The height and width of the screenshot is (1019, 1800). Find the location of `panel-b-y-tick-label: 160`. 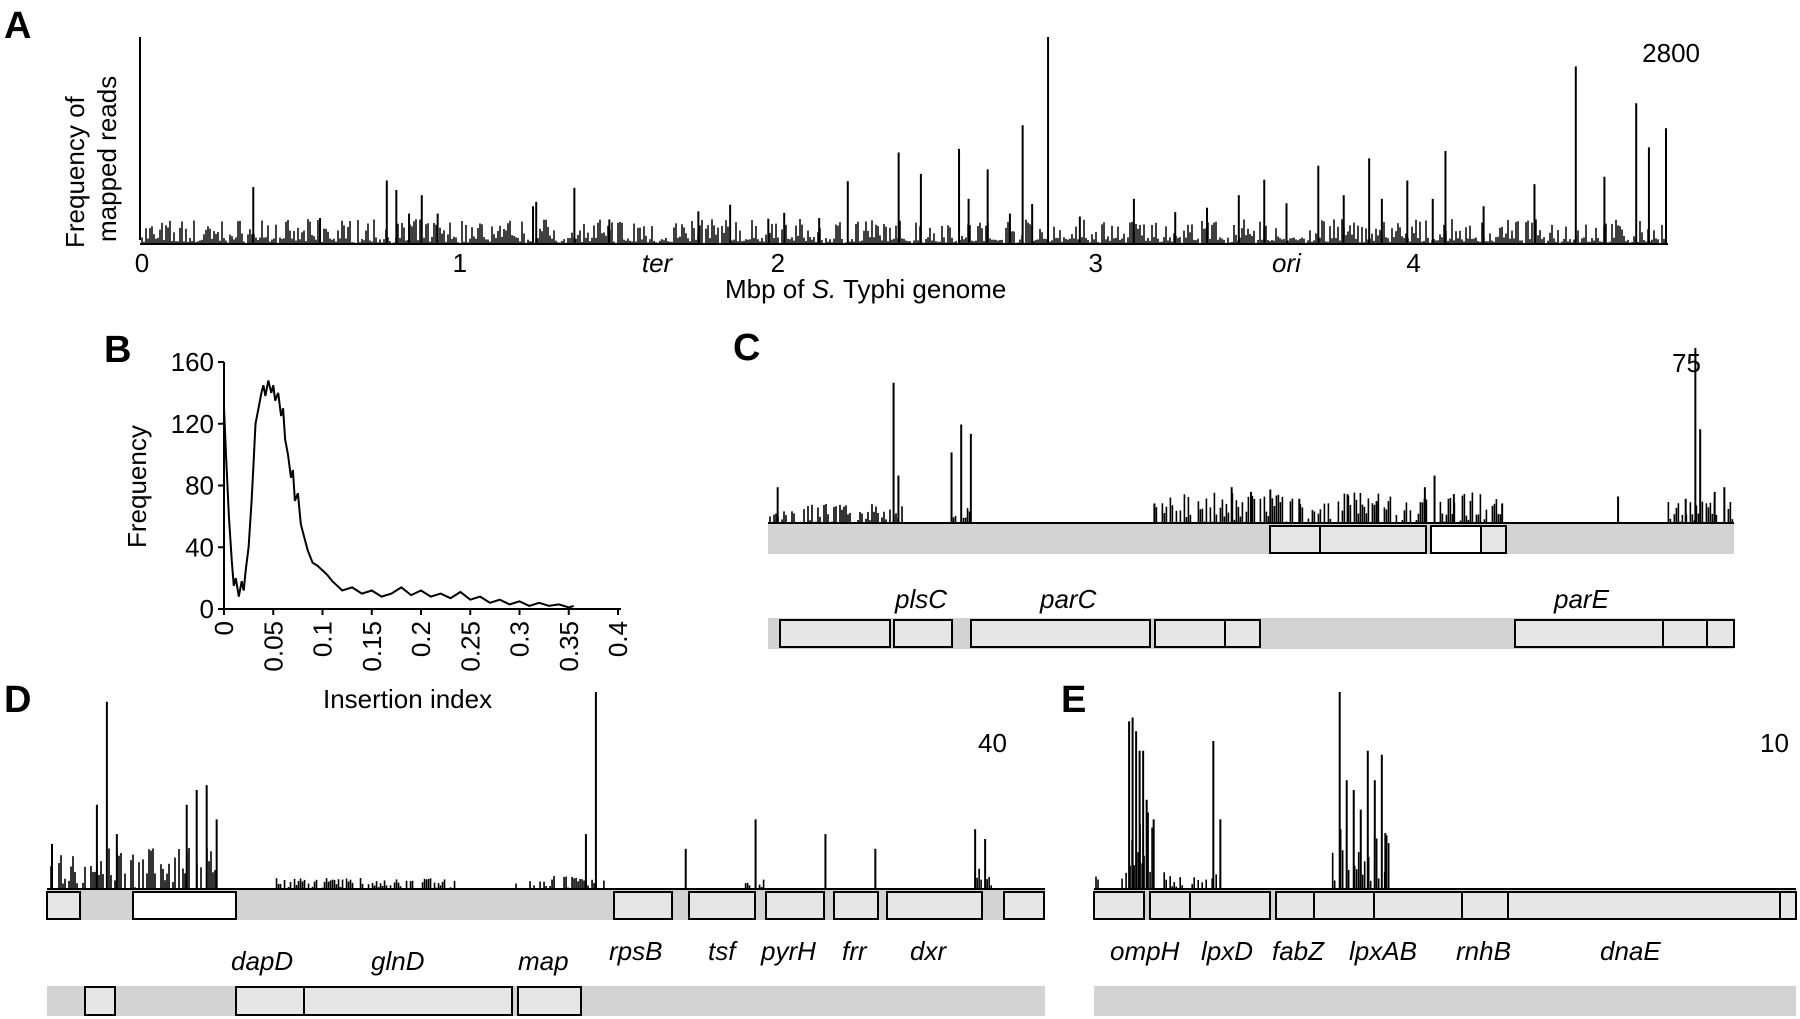

panel-b-y-tick-label: 160 is located at coordinates (192, 362).